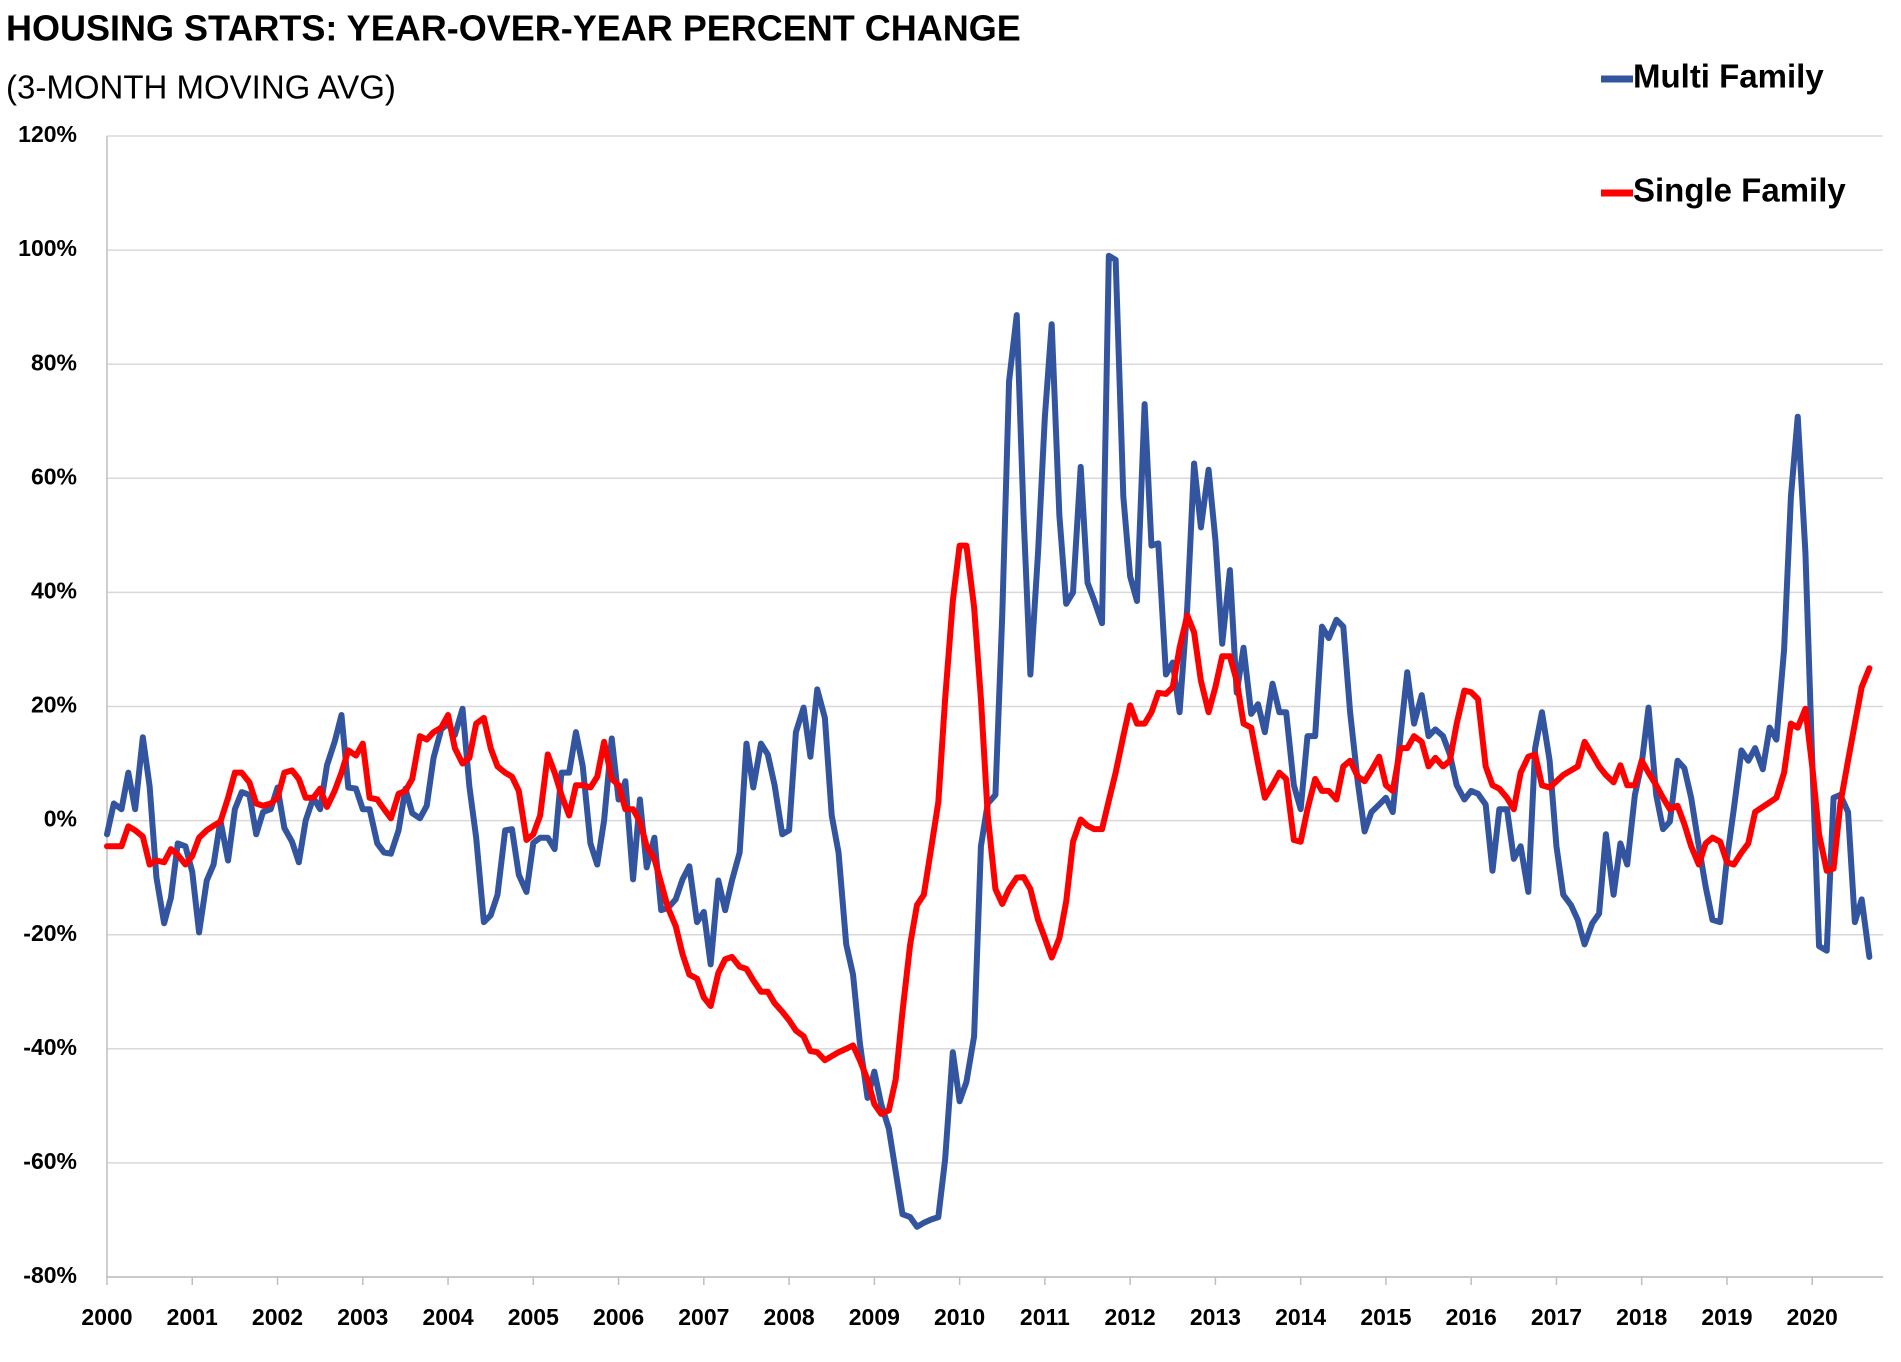 The width and height of the screenshot is (1901, 1362). I want to click on x-tick-label: 2007, so click(703, 1317).